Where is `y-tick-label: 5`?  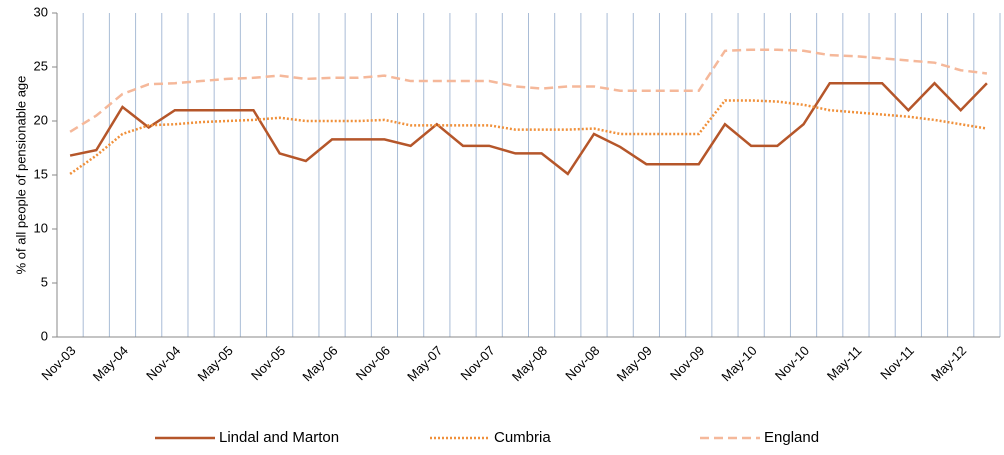
y-tick-label: 5 is located at coordinates (44, 281).